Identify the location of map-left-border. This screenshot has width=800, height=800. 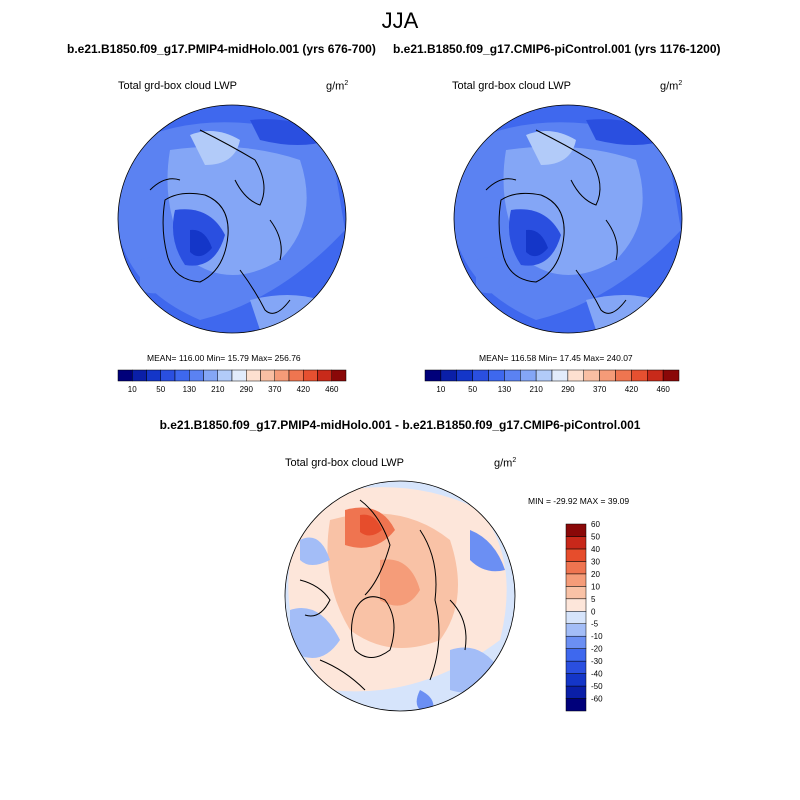
(232, 219).